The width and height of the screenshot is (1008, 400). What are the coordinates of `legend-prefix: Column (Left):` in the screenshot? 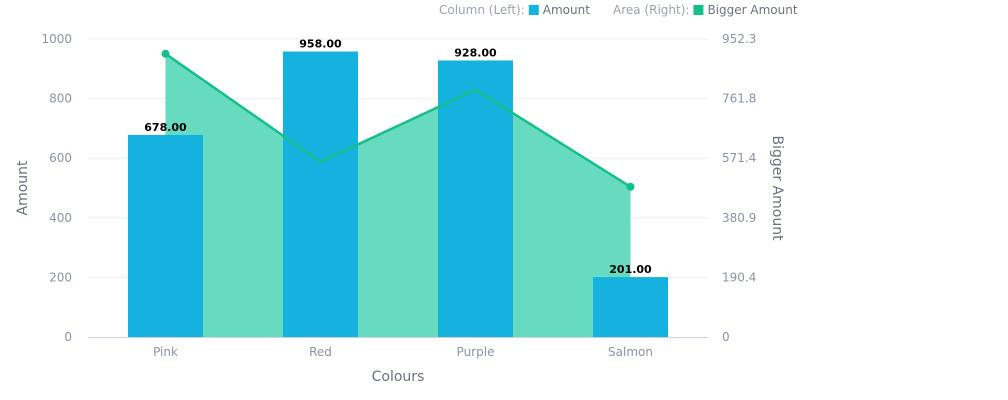 It's located at (482, 10).